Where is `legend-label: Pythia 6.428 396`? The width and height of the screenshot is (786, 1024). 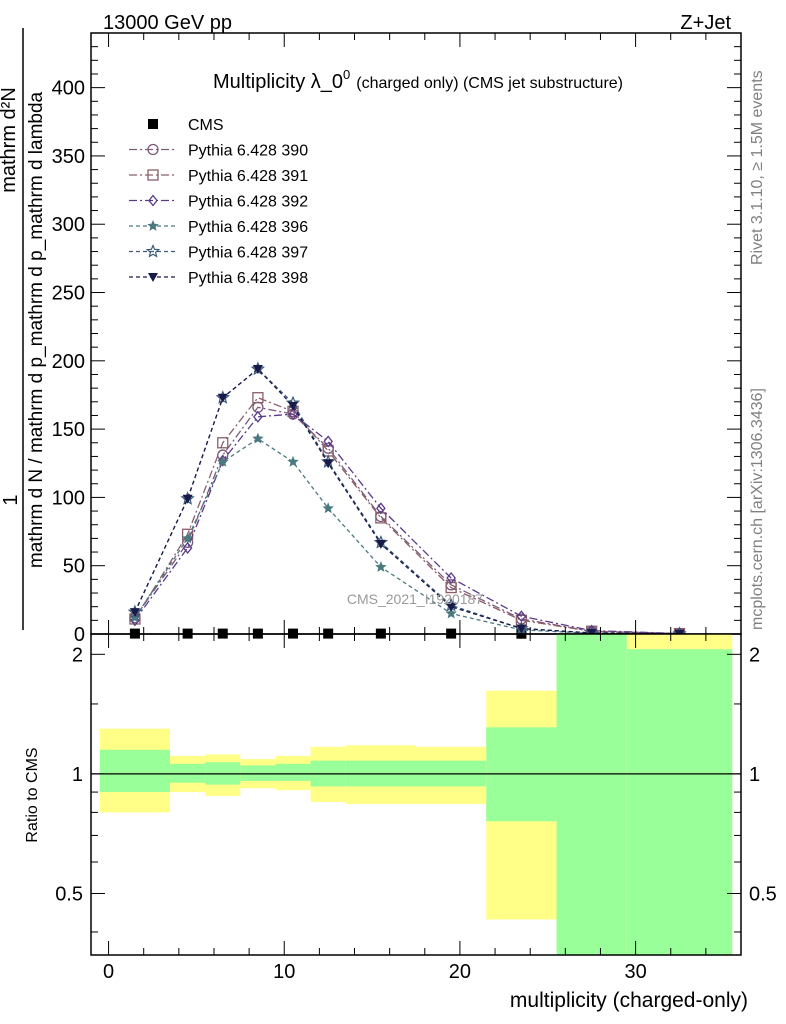
legend-label: Pythia 6.428 396 is located at coordinates (248, 227).